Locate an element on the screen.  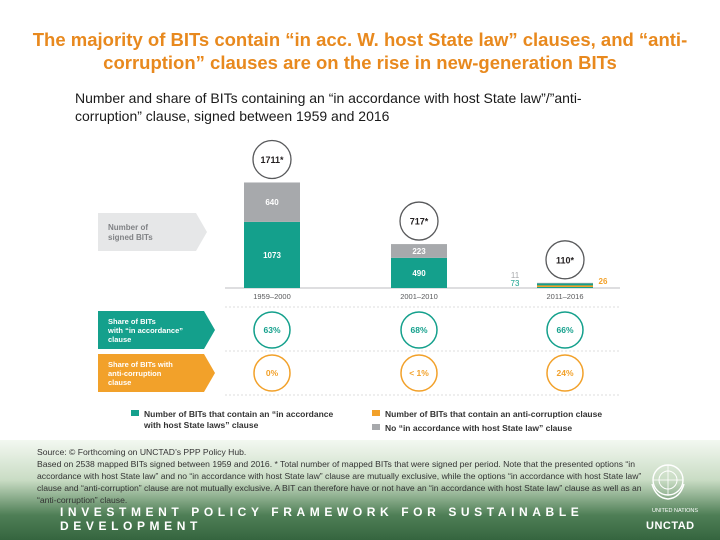
row-label-number-arrow is located at coordinates (152, 232).